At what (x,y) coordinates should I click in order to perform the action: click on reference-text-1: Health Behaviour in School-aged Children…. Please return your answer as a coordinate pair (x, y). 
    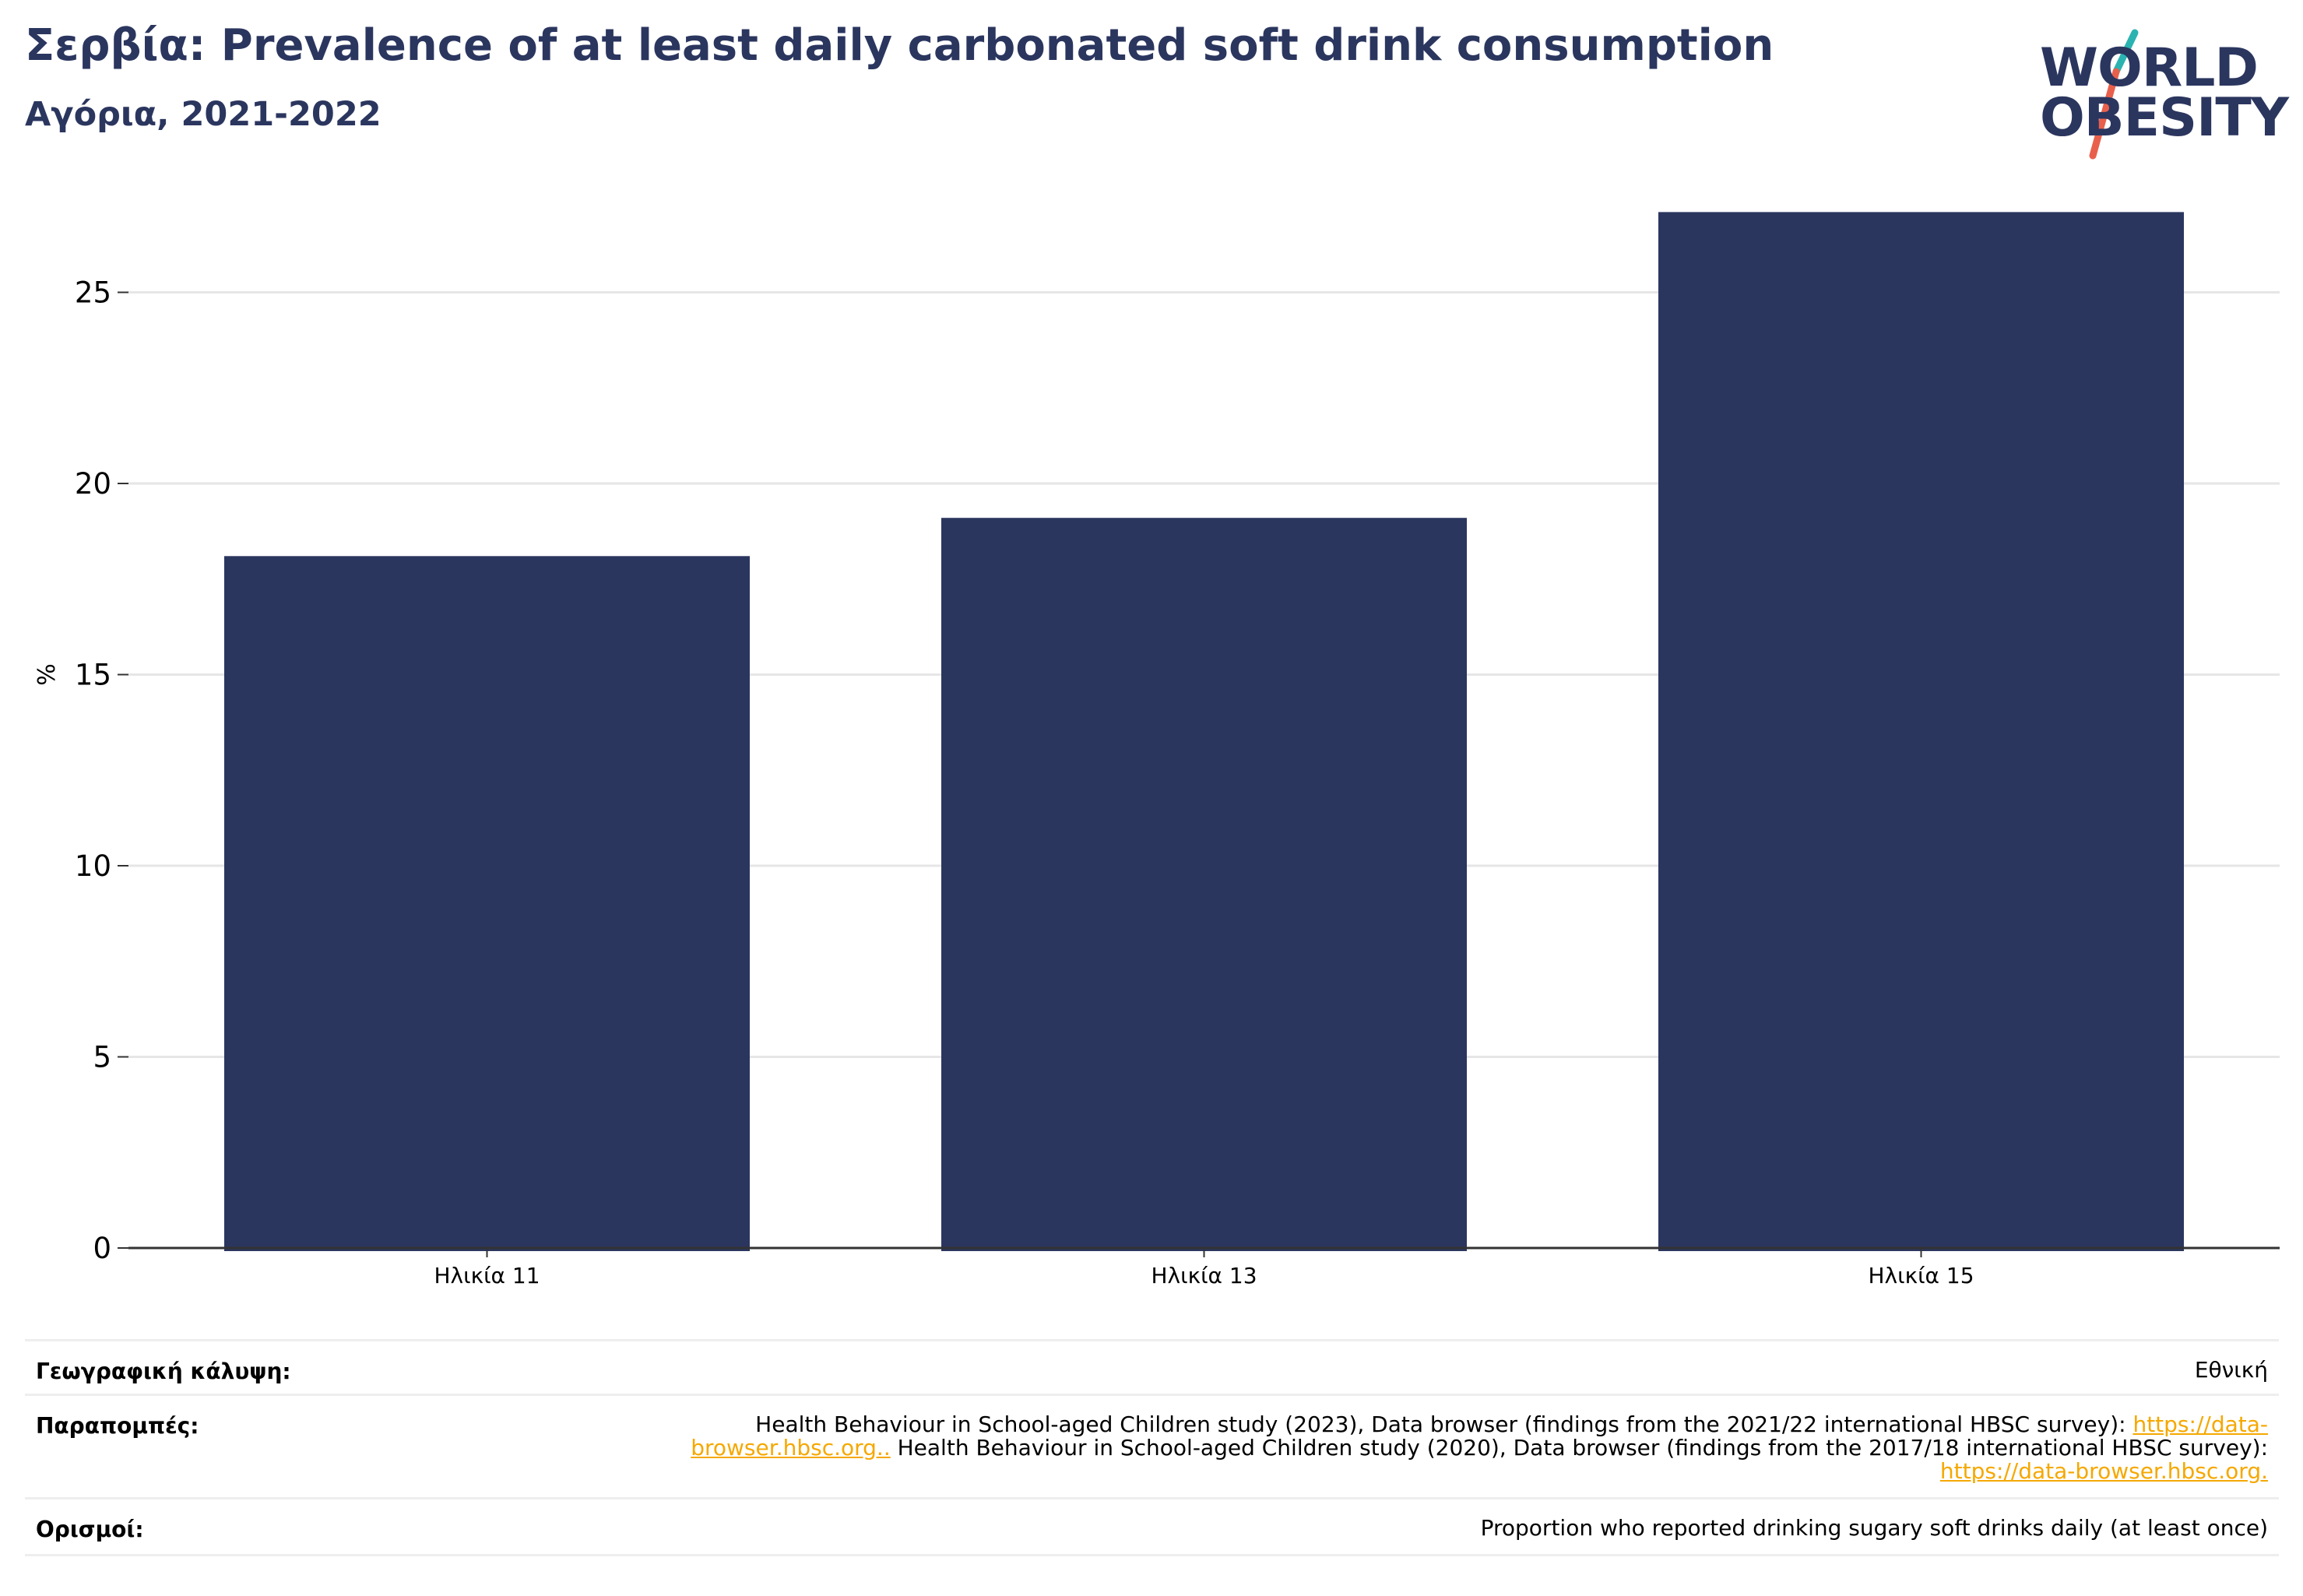
    Looking at the image, I should click on (1444, 1424).